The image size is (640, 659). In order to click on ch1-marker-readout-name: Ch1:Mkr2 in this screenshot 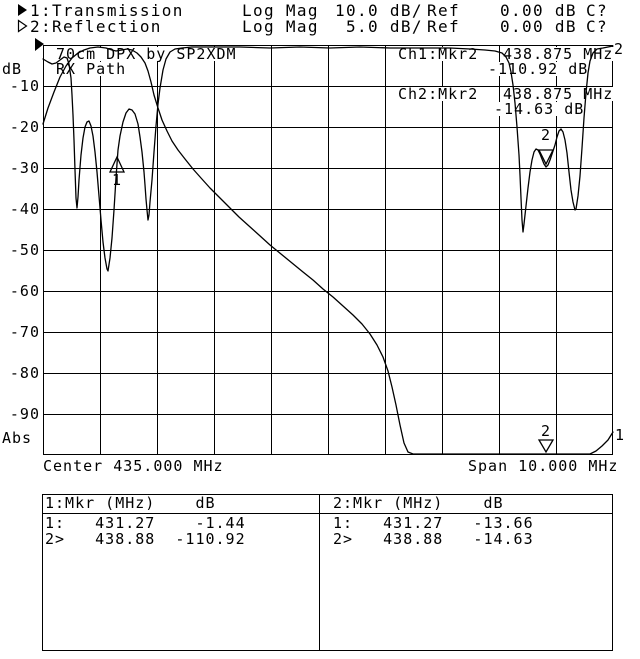, I will do `click(438, 54)`.